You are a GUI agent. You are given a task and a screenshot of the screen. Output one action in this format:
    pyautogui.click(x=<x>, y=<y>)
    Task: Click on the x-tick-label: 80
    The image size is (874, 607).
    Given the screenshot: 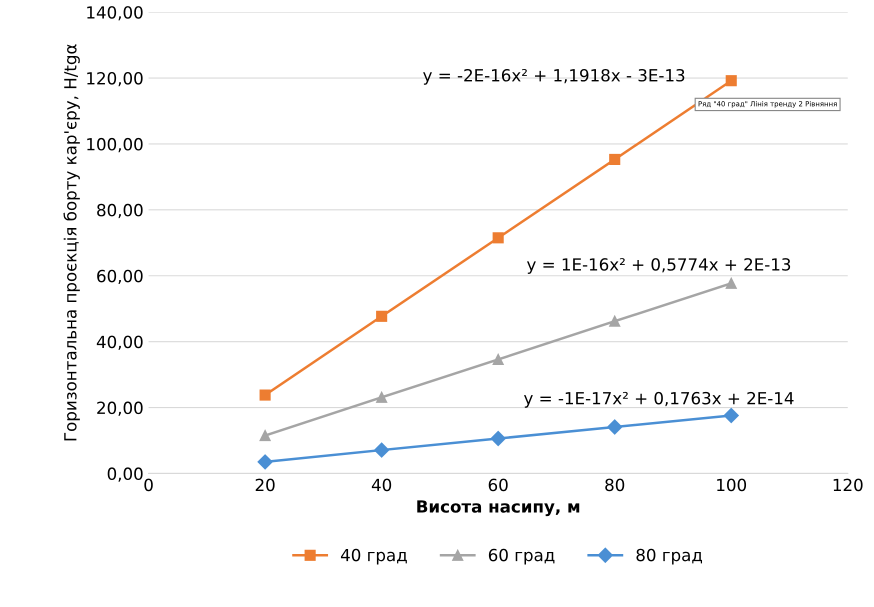 What is the action you would take?
    pyautogui.click(x=614, y=485)
    